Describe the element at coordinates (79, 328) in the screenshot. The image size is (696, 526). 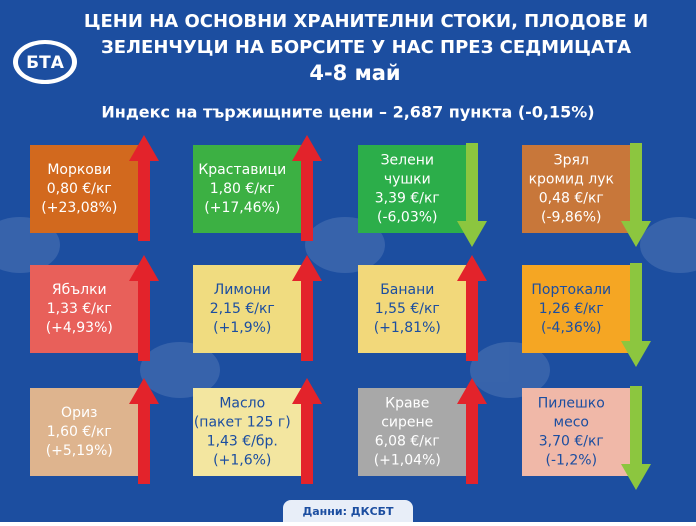
I see `tile-change: (+4,93%)` at that location.